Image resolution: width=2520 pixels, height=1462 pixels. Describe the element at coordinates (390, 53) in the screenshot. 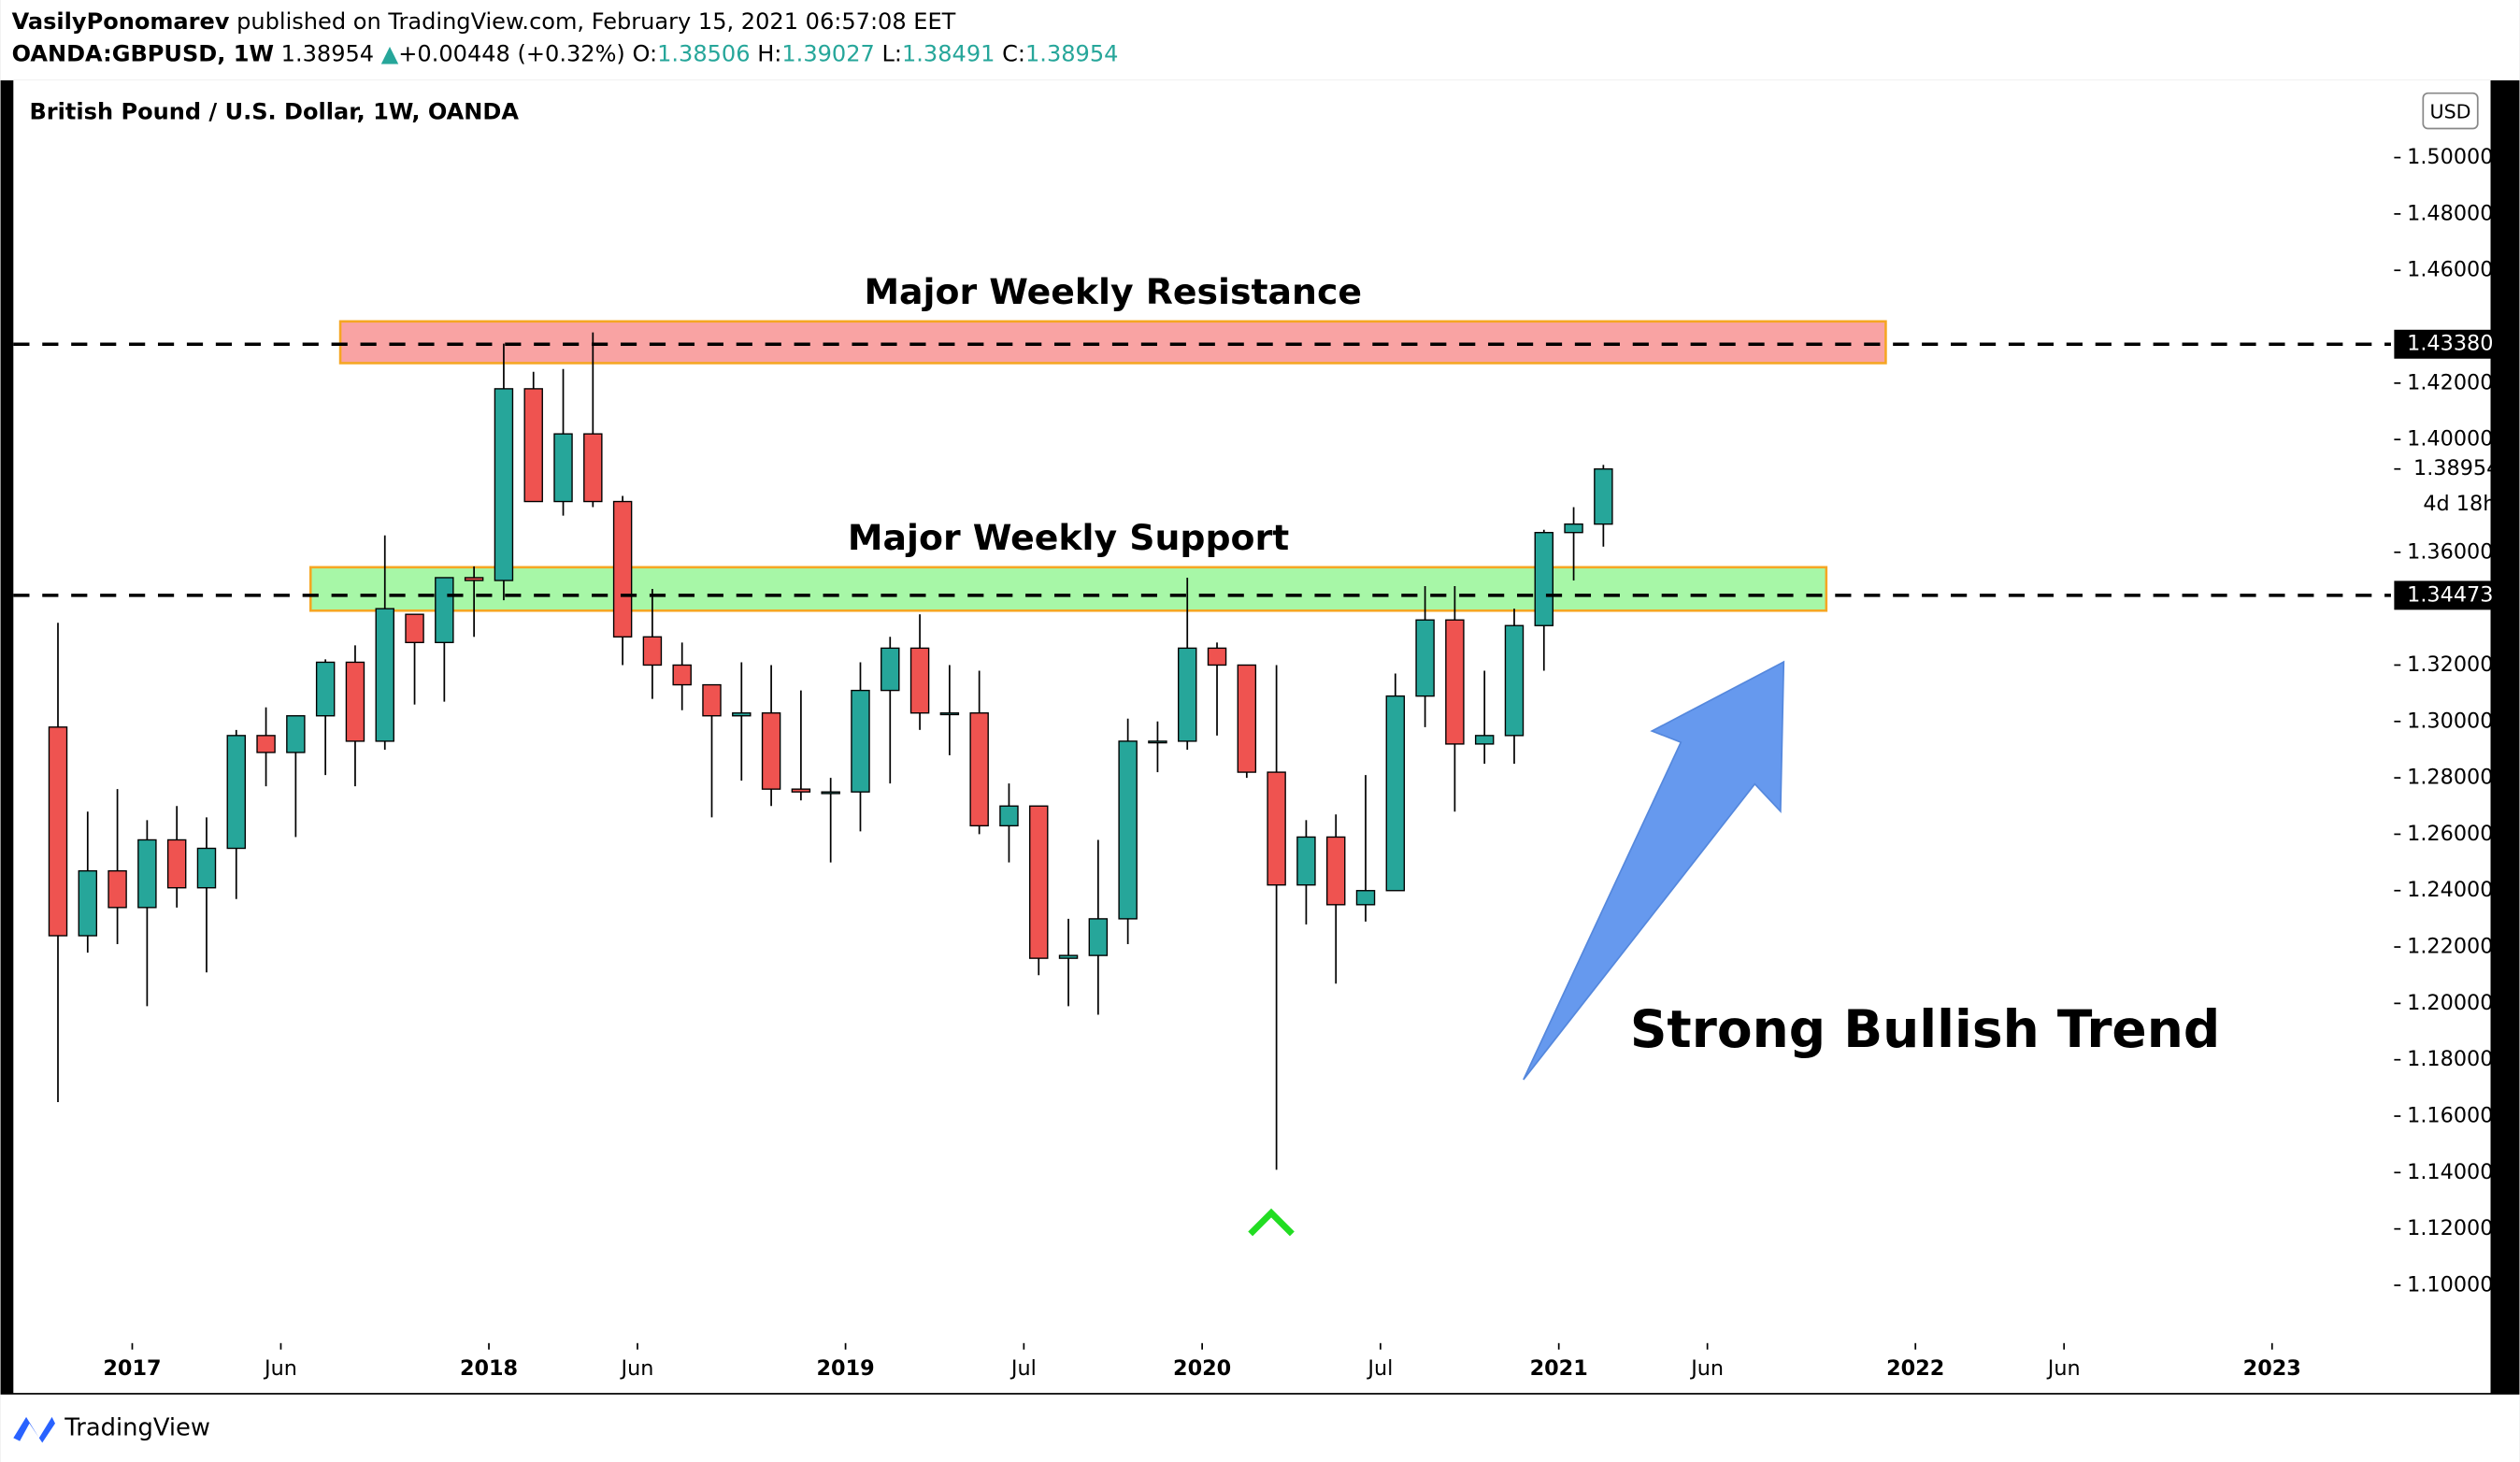

I see `up-arrow: ▲` at that location.